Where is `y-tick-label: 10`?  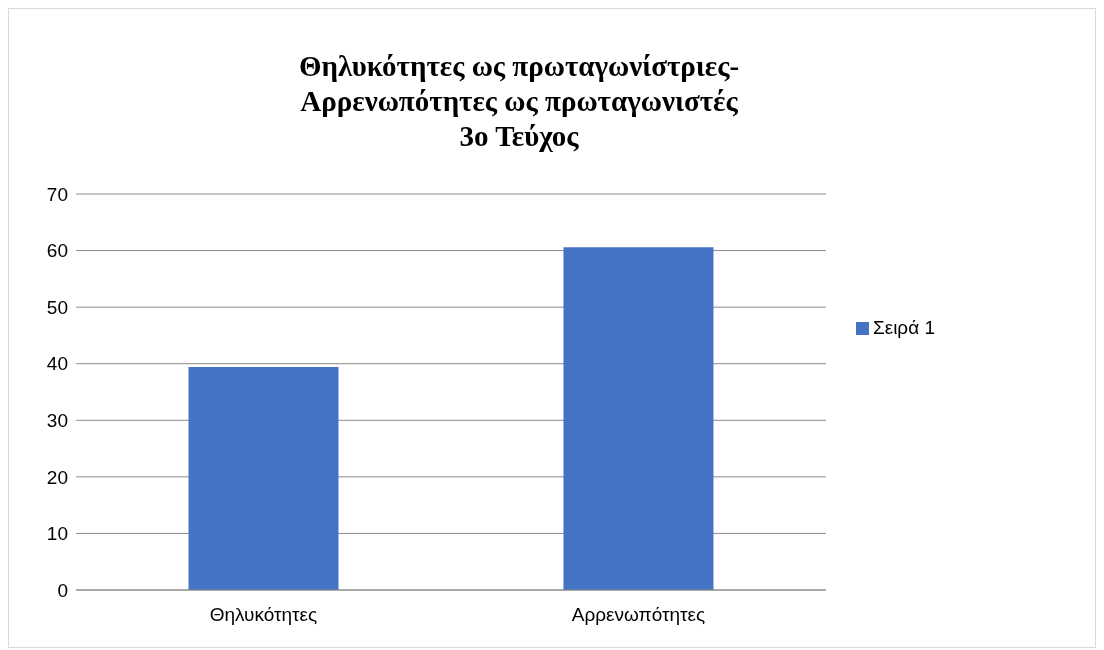 y-tick-label: 10 is located at coordinates (57, 534).